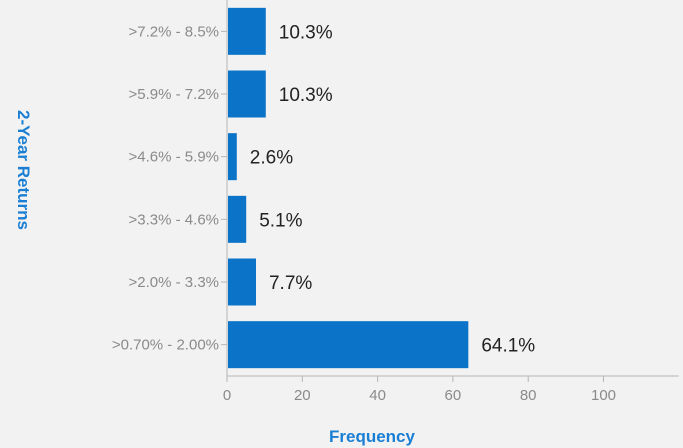 This screenshot has width=683, height=448. Describe the element at coordinates (453, 395) in the screenshot. I see `x-tick-label: 60` at that location.